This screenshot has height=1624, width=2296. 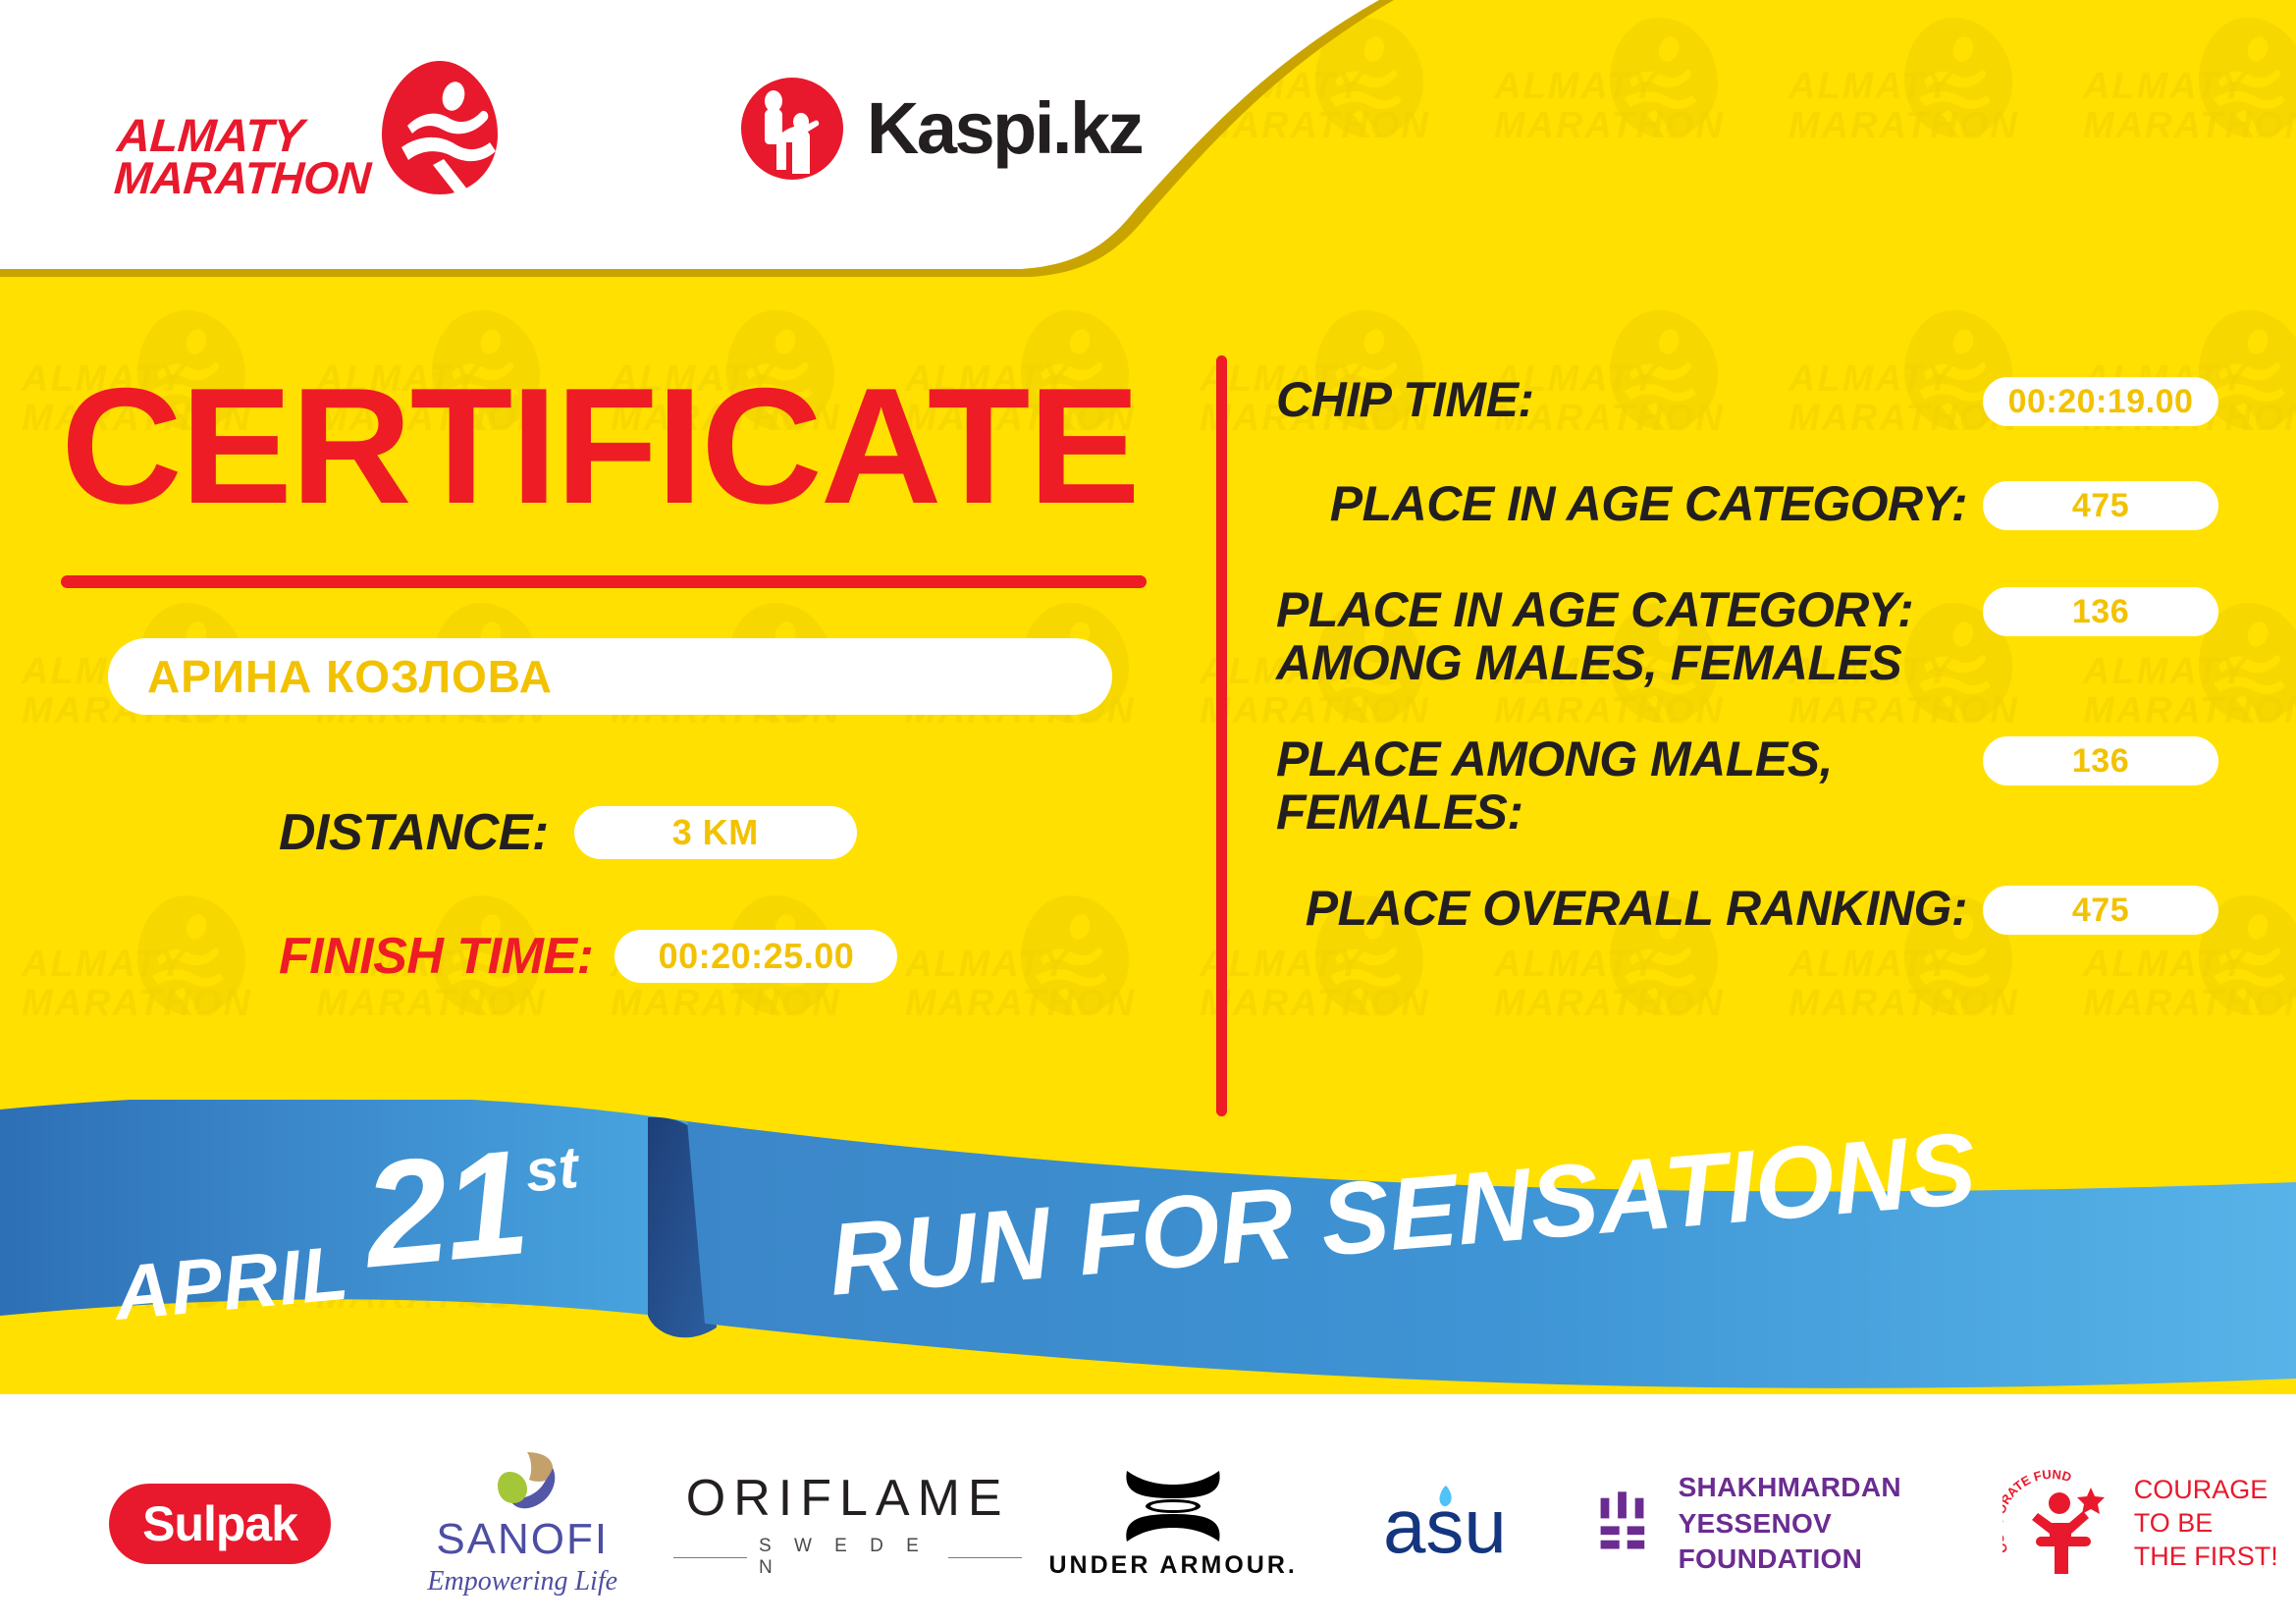 What do you see at coordinates (439, 129) in the screenshot?
I see `runner-drop-icon` at bounding box center [439, 129].